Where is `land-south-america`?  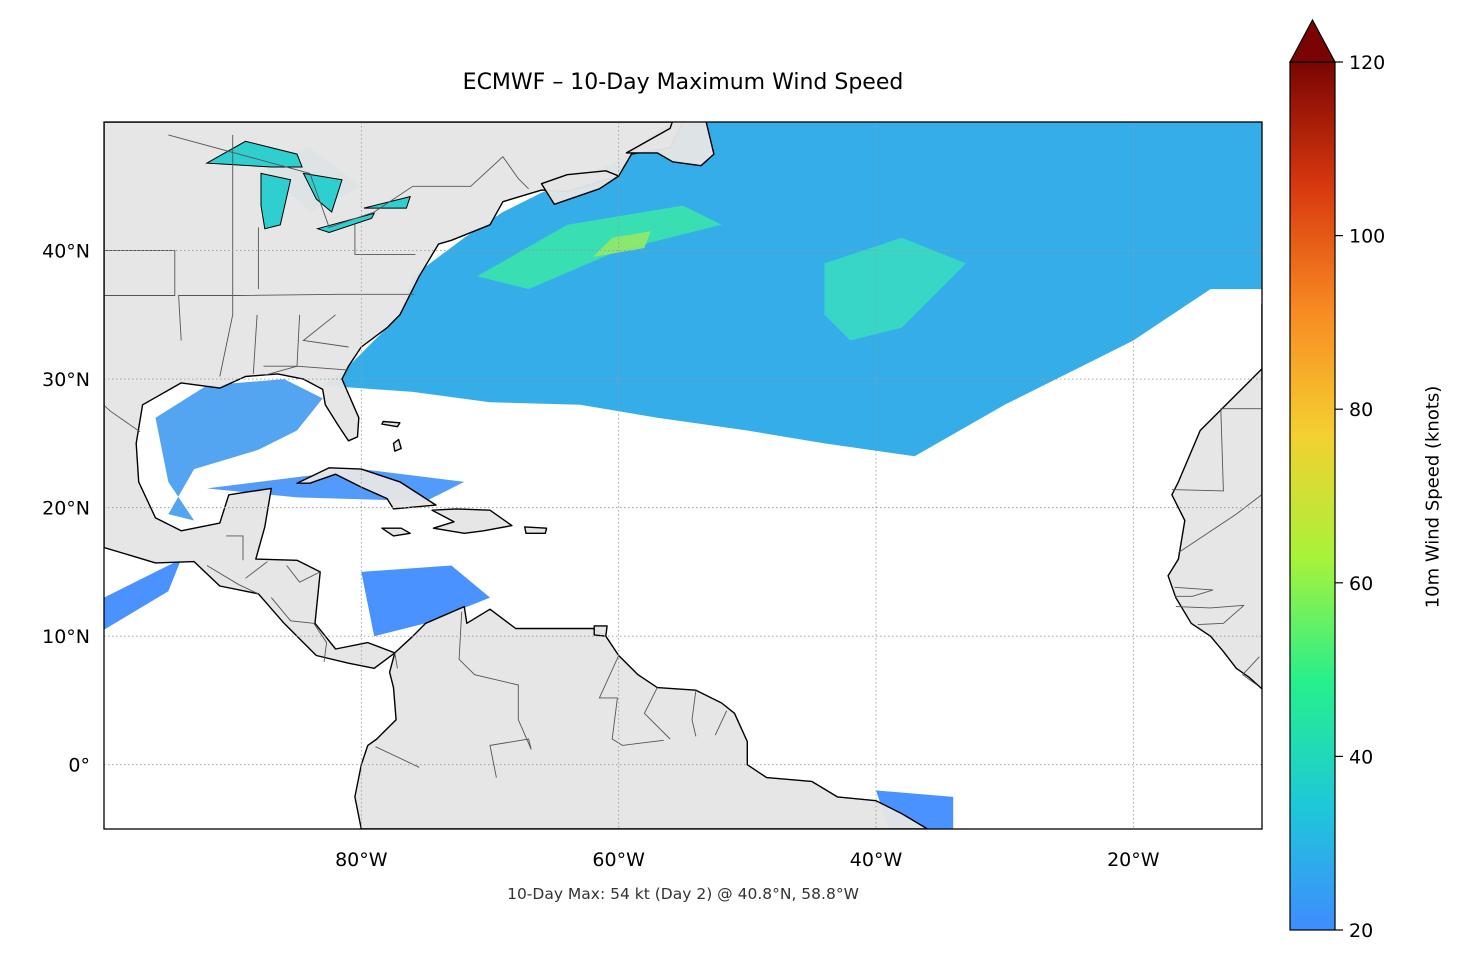
land-south-america is located at coordinates (641, 717).